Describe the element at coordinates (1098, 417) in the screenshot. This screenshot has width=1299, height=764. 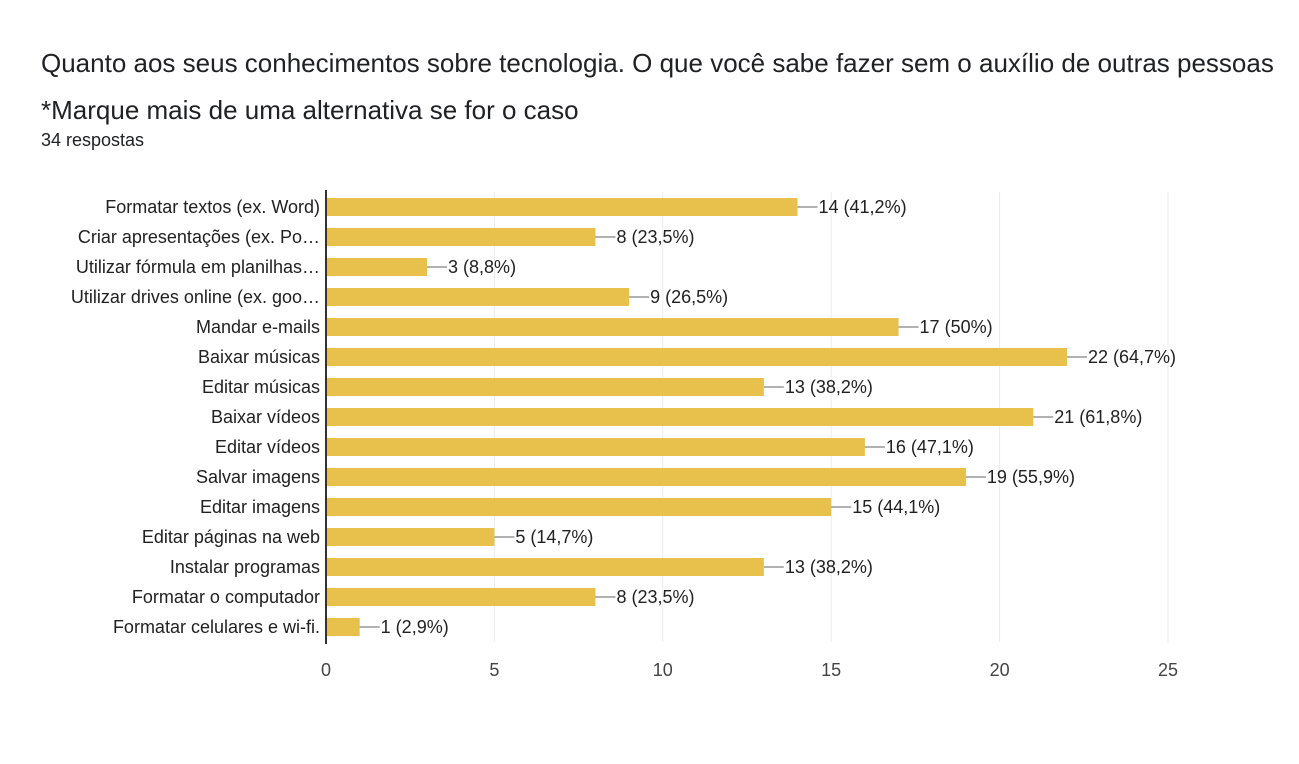
I see `data-label: 21 (61,8%)` at that location.